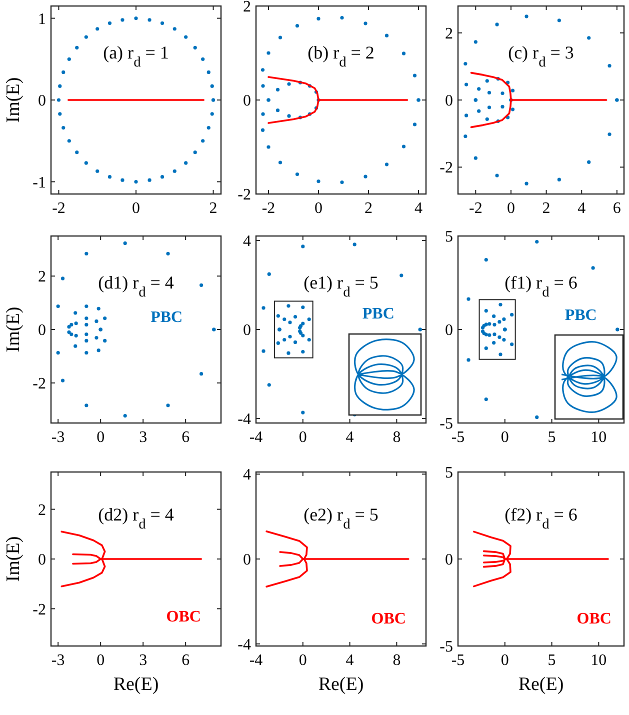 This screenshot has width=629, height=715. I want to click on text: (f2) r$_{d}$ = 6, so click(541, 518).